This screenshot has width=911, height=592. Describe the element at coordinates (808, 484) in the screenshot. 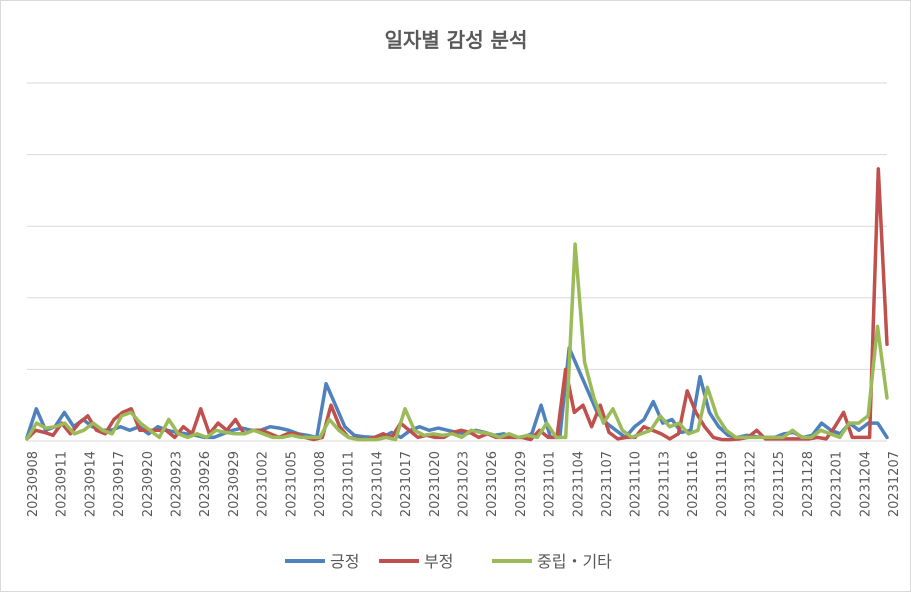

I see `x-tick-label: 20231128` at that location.